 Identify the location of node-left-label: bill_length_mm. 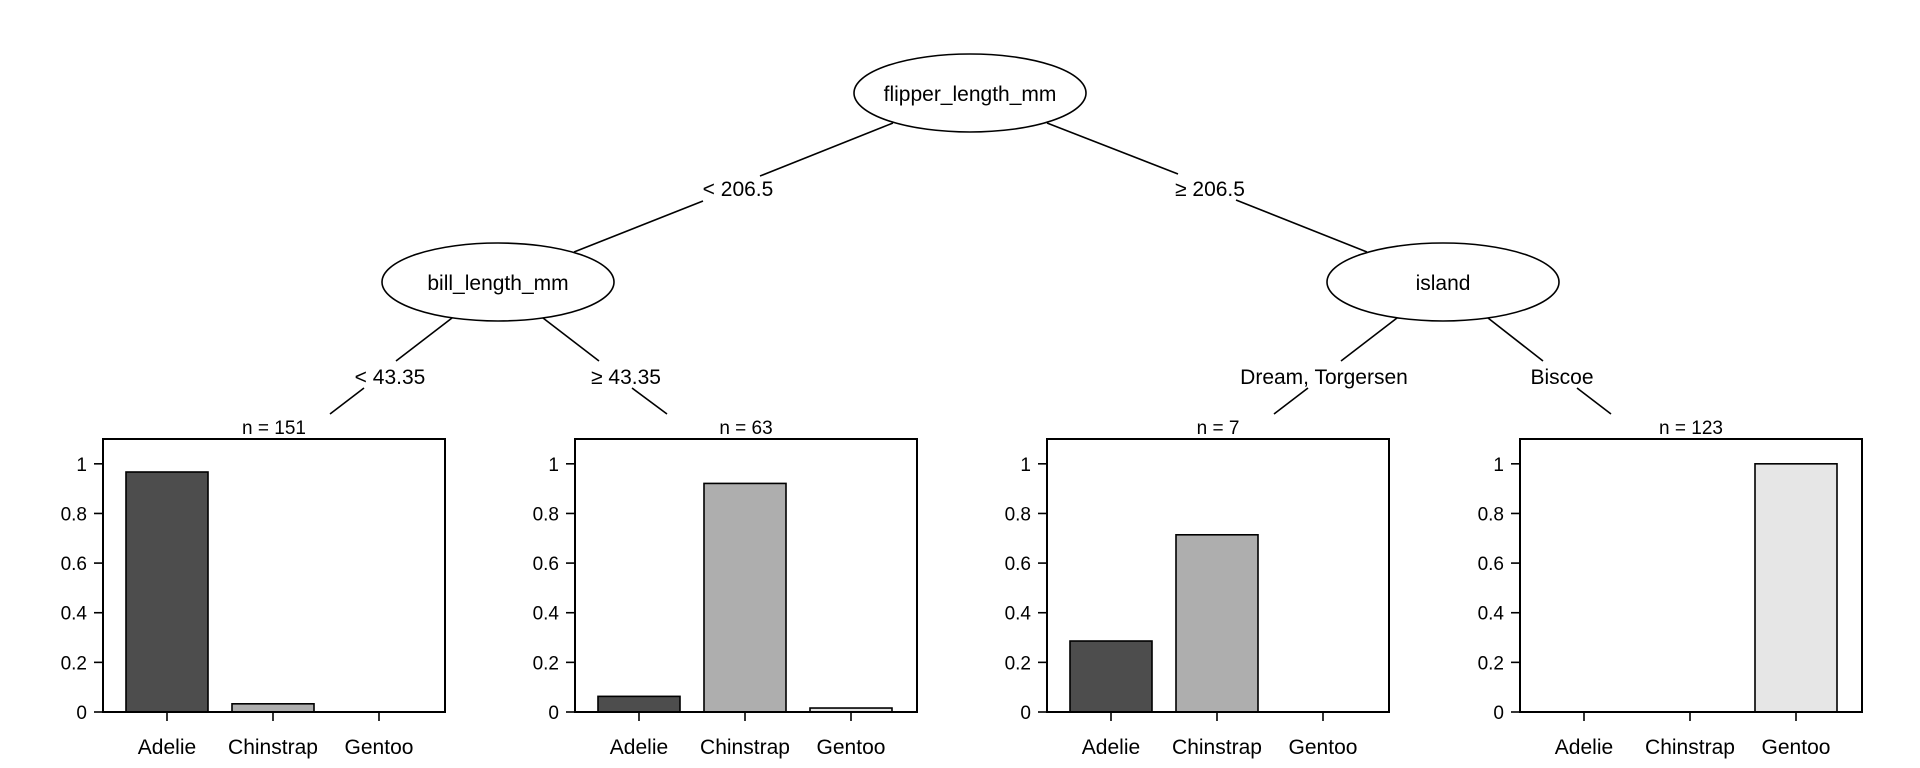
(497, 283).